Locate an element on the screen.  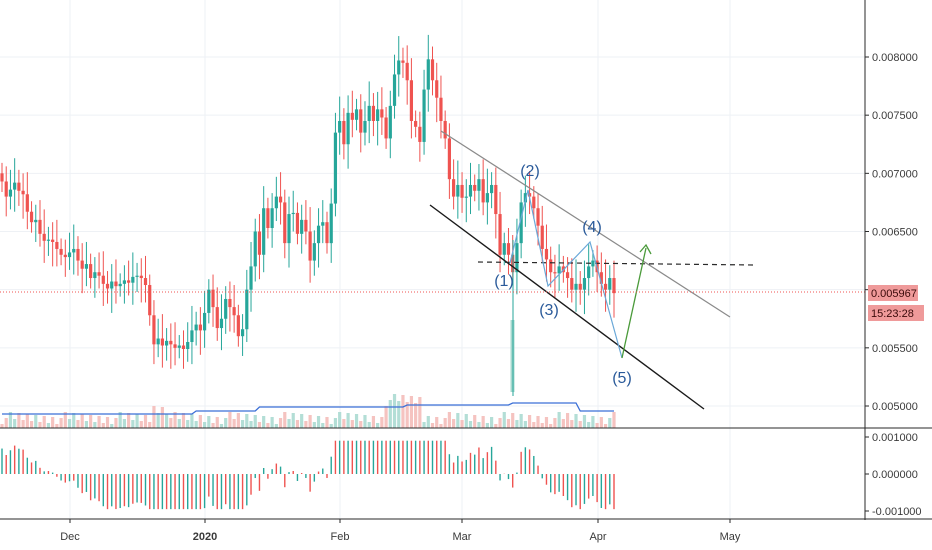
oscillator-tick-label: 0.000000 is located at coordinates (895, 475).